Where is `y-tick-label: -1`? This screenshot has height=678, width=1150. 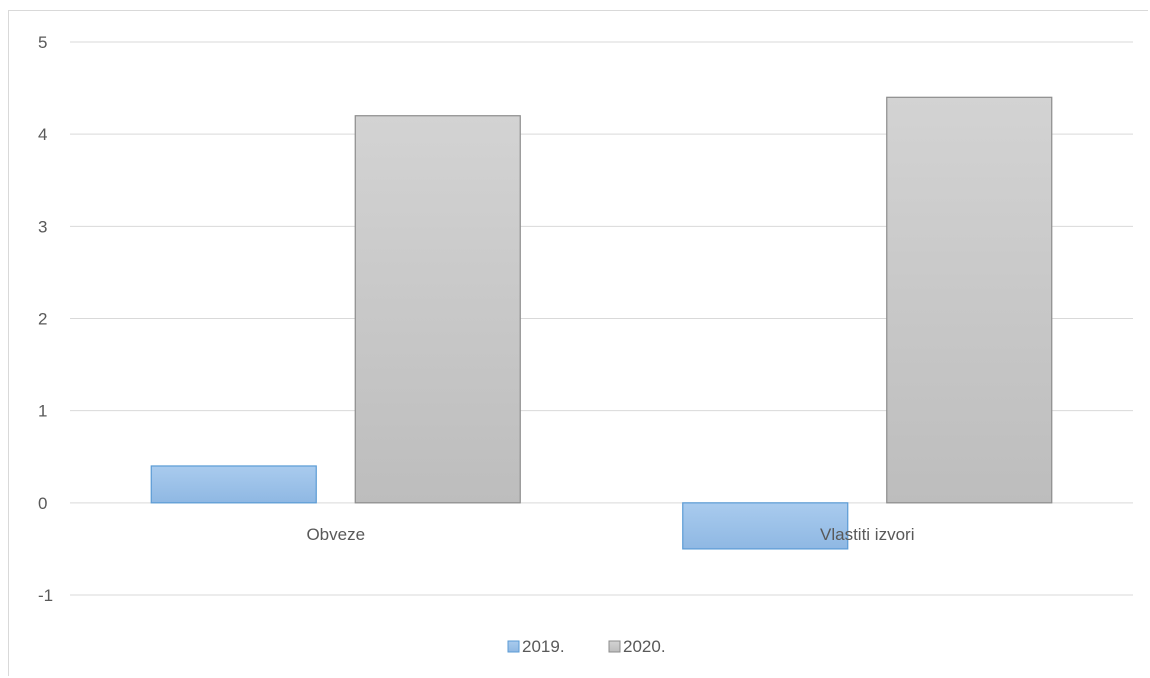
y-tick-label: -1 is located at coordinates (45, 595).